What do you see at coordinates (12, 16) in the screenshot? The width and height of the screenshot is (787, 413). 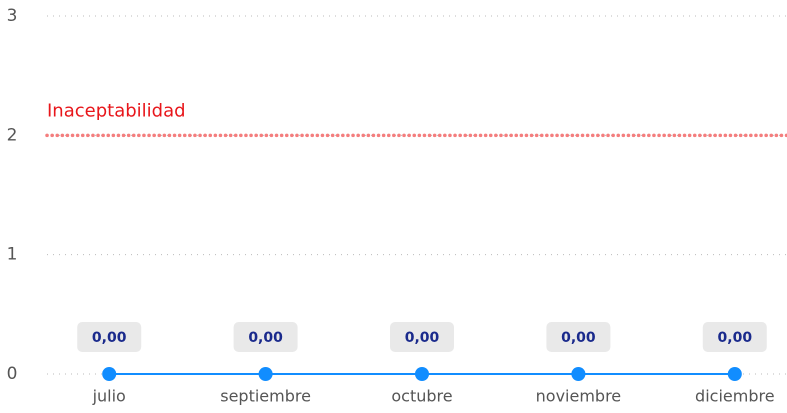 I see `y-tick-label: 3` at bounding box center [12, 16].